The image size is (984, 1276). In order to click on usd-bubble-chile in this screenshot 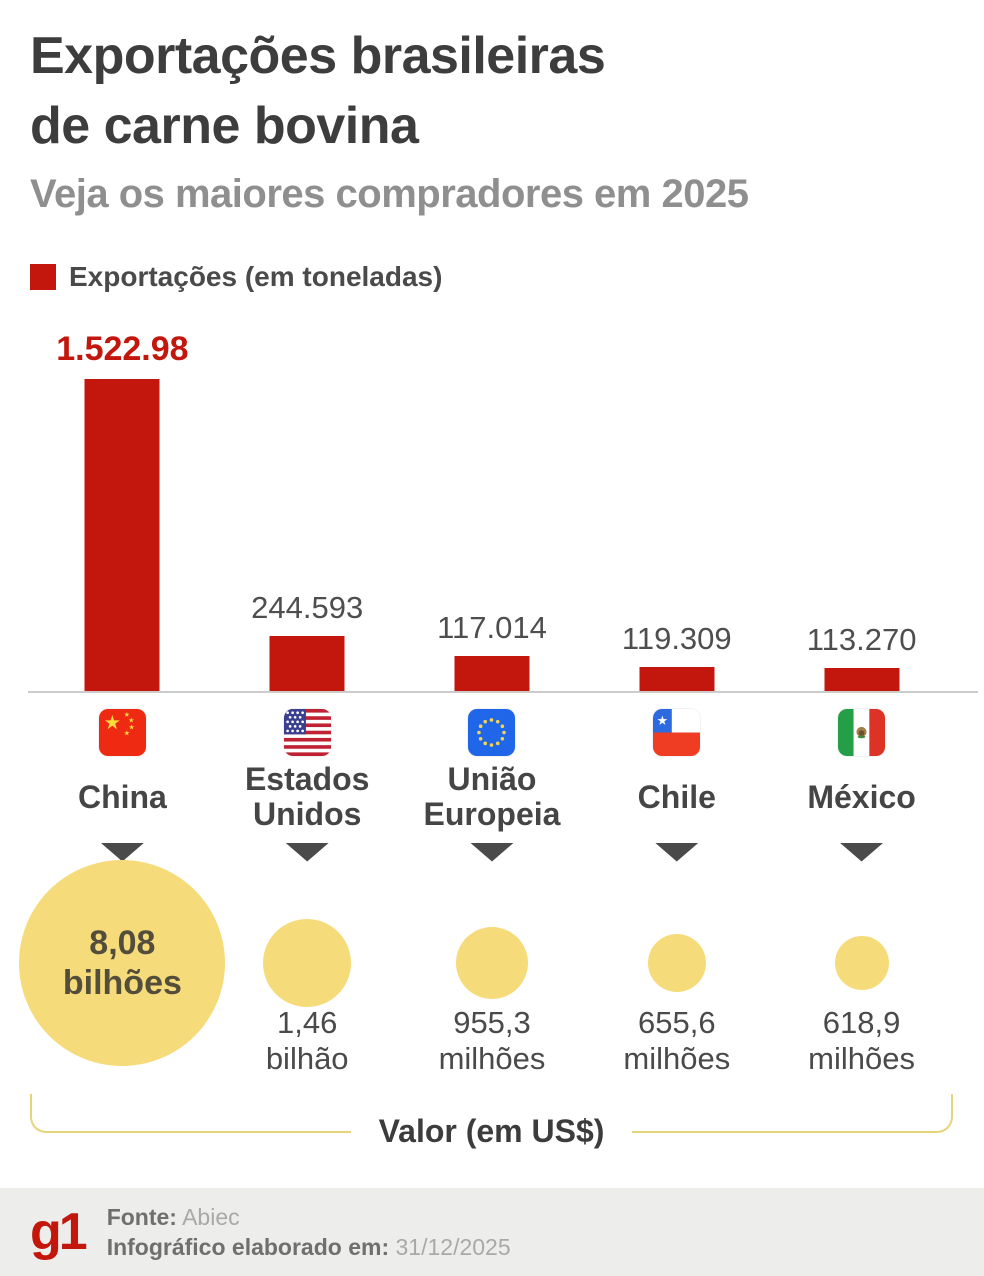, I will do `click(676, 963)`.